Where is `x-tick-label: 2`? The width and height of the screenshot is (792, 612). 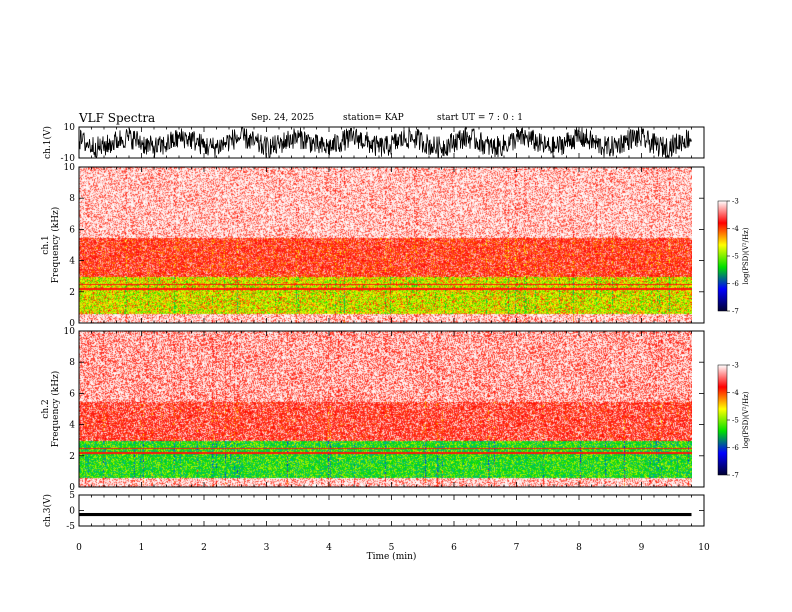 x-tick-label: 2 is located at coordinates (204, 548).